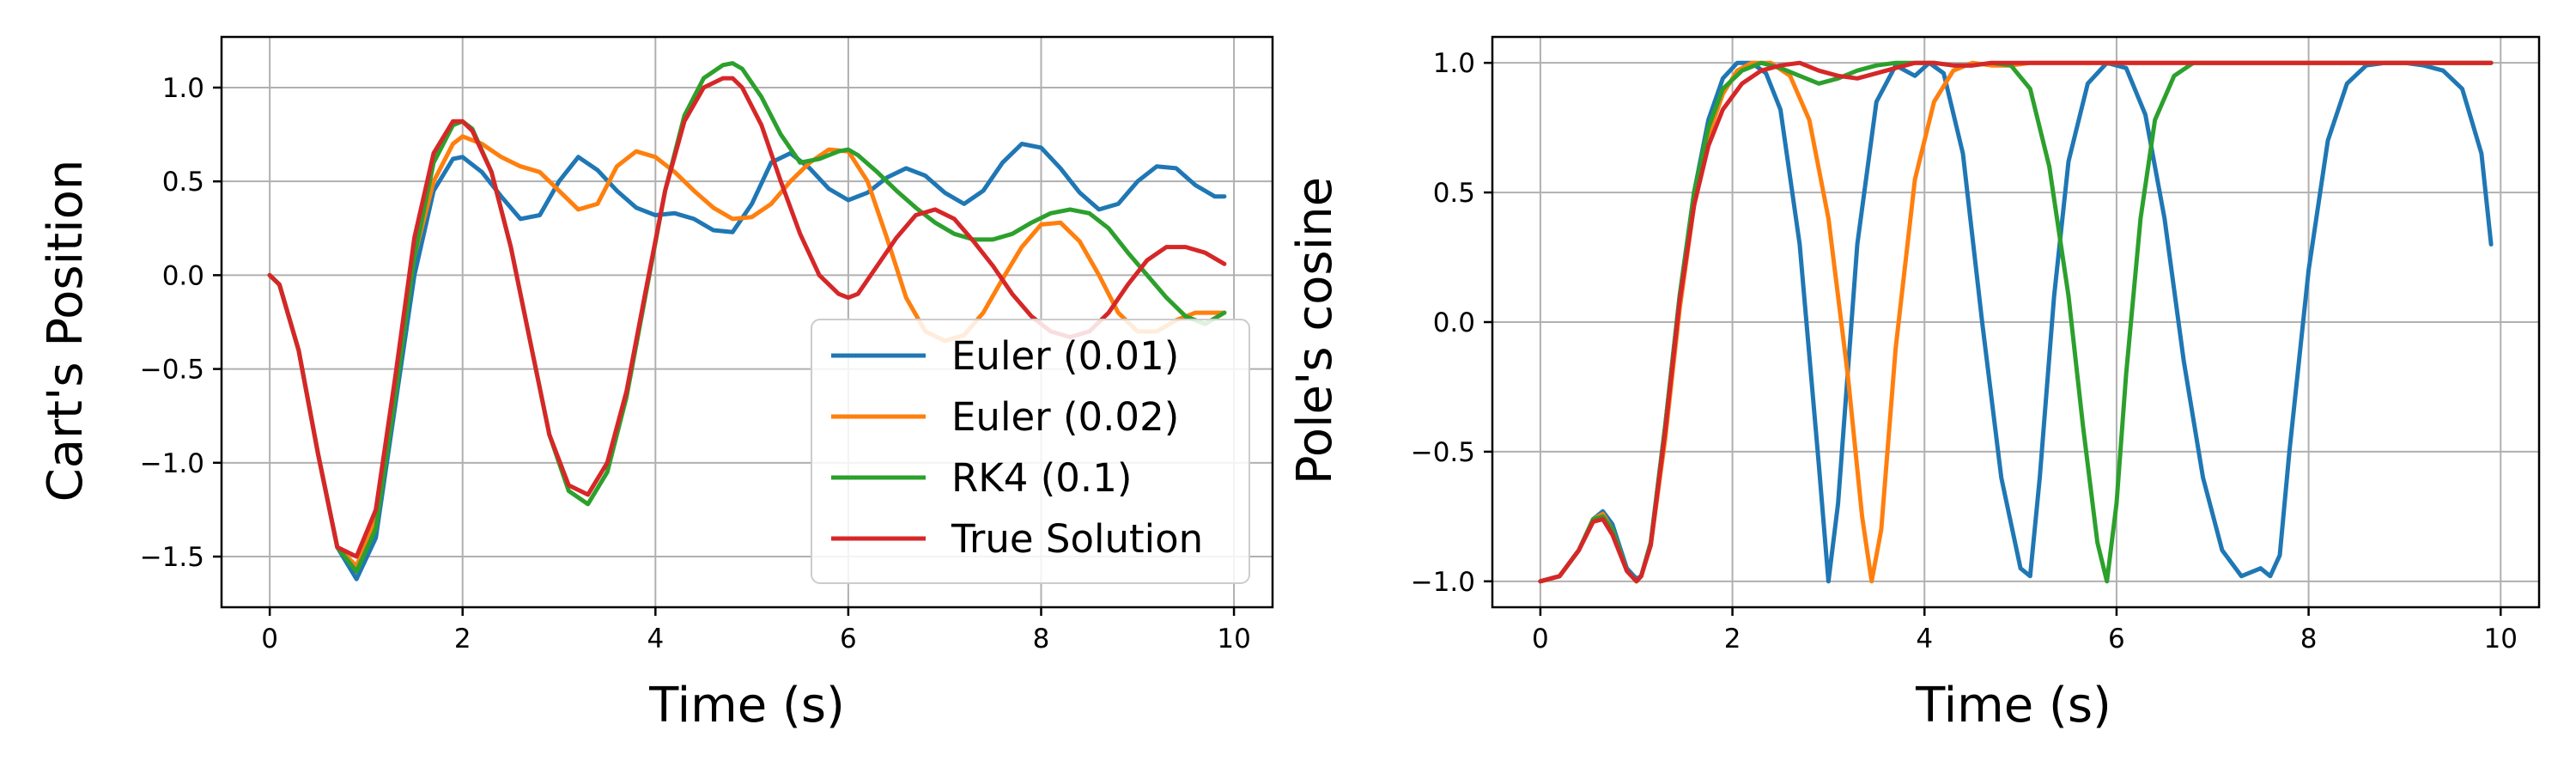 This screenshot has width=2576, height=773. I want to click on cart-position-y-tick-label: 0.5, so click(183, 182).